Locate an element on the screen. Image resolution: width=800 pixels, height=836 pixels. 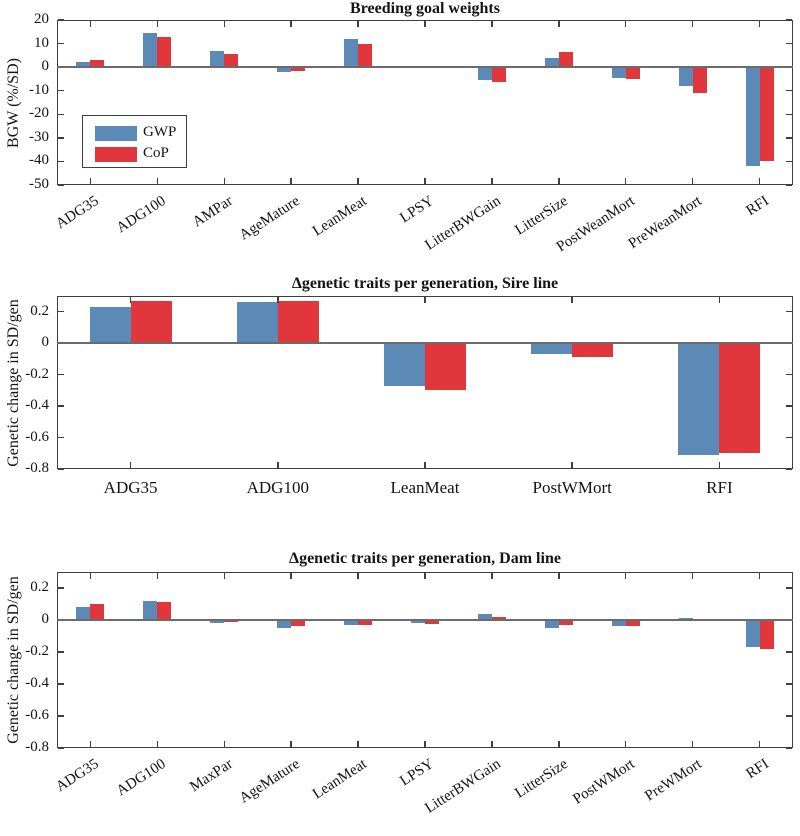
x-tick-label-LitterSize: LitterSize is located at coordinates (541, 779).